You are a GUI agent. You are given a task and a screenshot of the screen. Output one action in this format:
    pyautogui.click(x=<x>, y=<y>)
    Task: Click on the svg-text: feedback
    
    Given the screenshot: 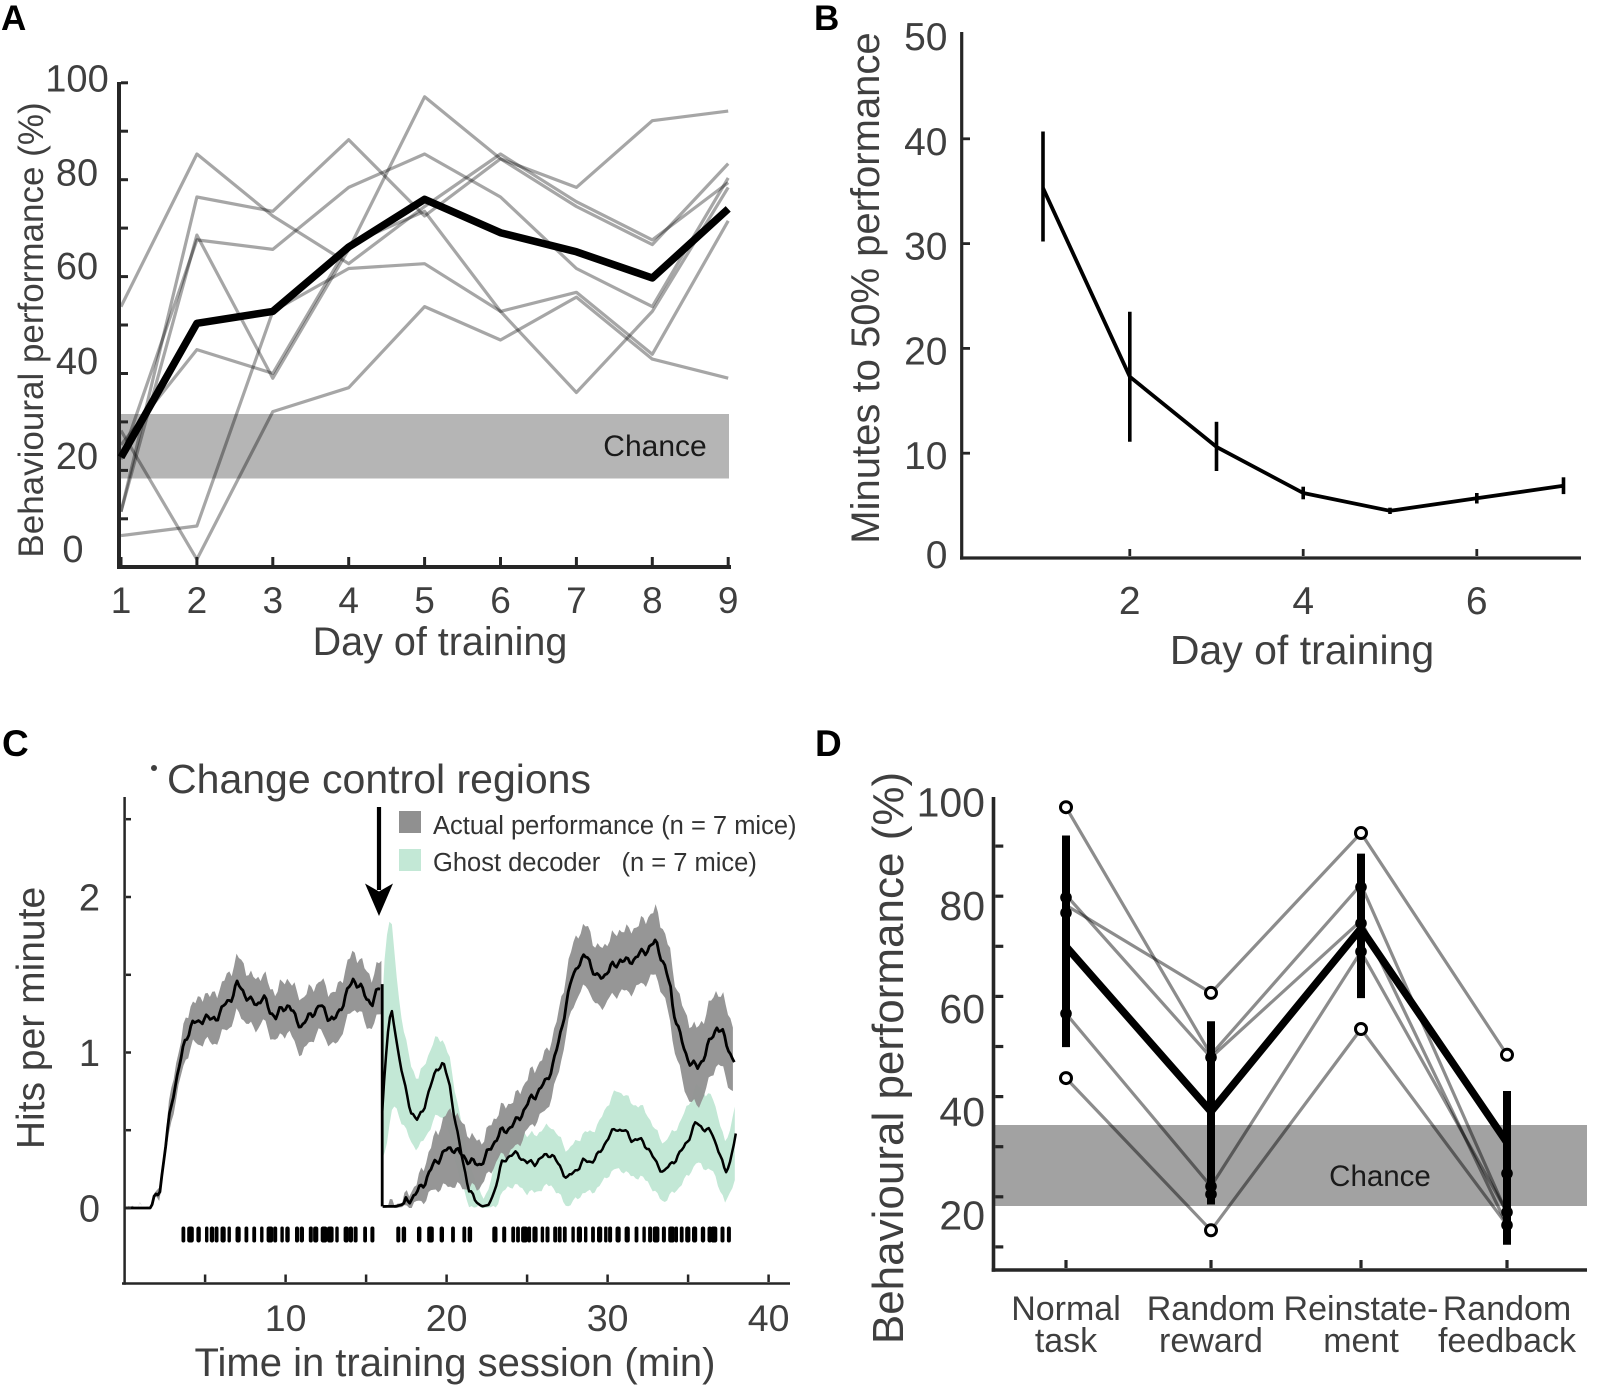 What is the action you would take?
    pyautogui.click(x=1507, y=1341)
    